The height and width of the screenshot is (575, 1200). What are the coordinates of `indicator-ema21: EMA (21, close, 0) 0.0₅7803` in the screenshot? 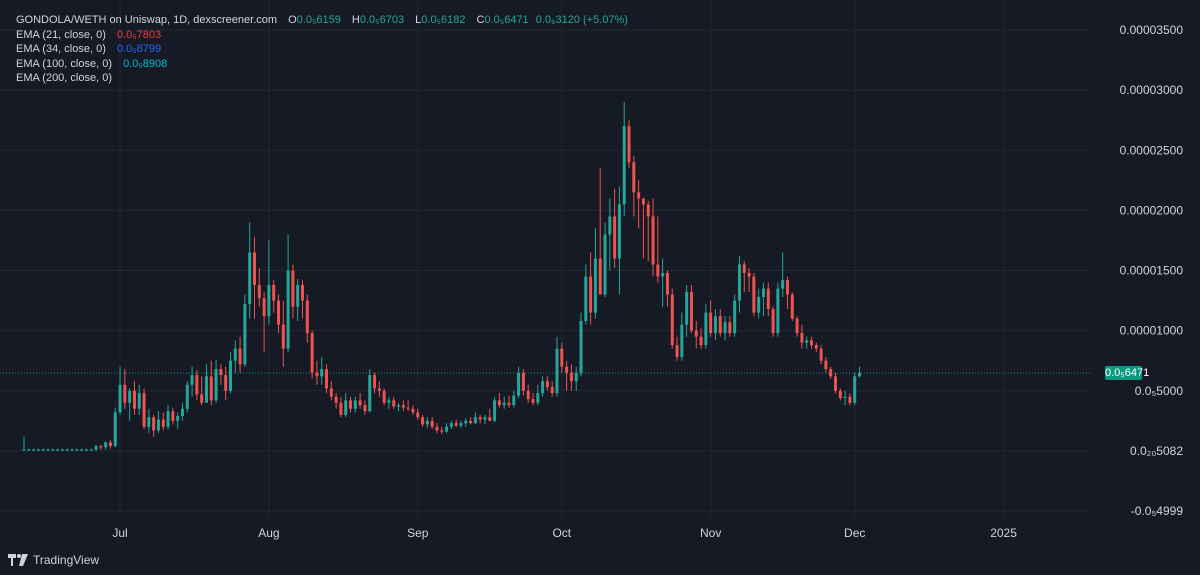 It's located at (322, 35).